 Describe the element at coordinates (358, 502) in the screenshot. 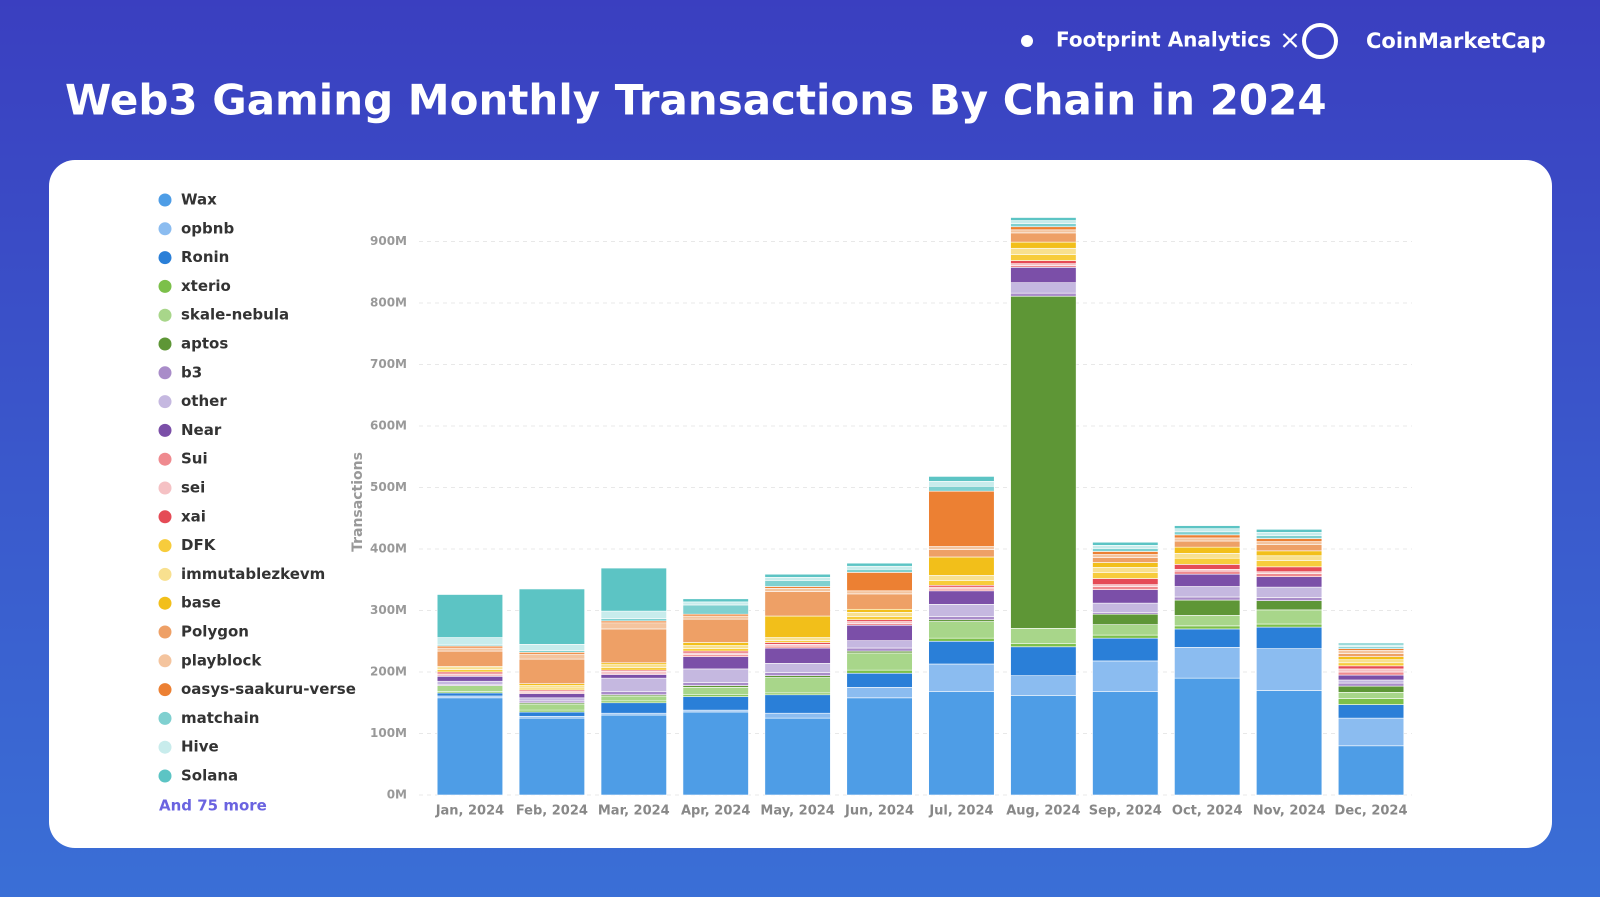

I see `y-axis-label: Transactions` at that location.